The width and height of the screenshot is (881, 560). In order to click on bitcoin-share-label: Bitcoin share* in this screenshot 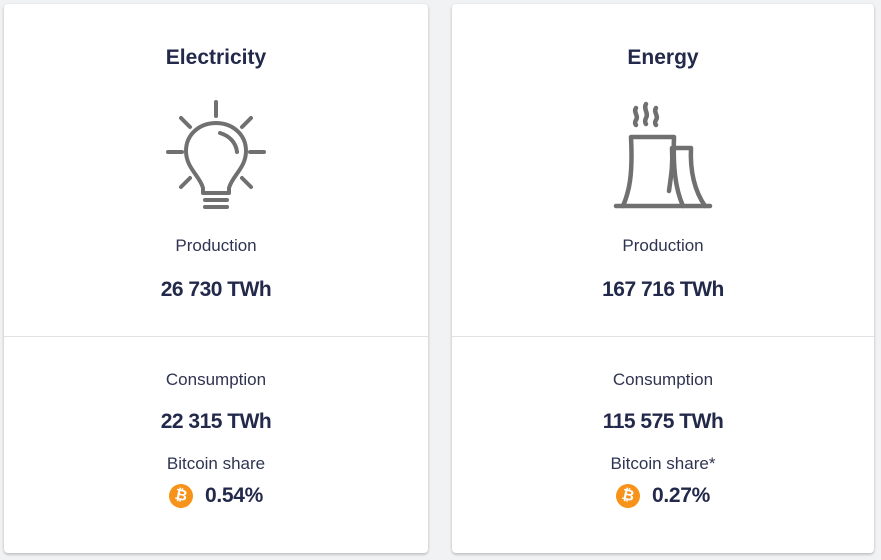, I will do `click(663, 463)`.